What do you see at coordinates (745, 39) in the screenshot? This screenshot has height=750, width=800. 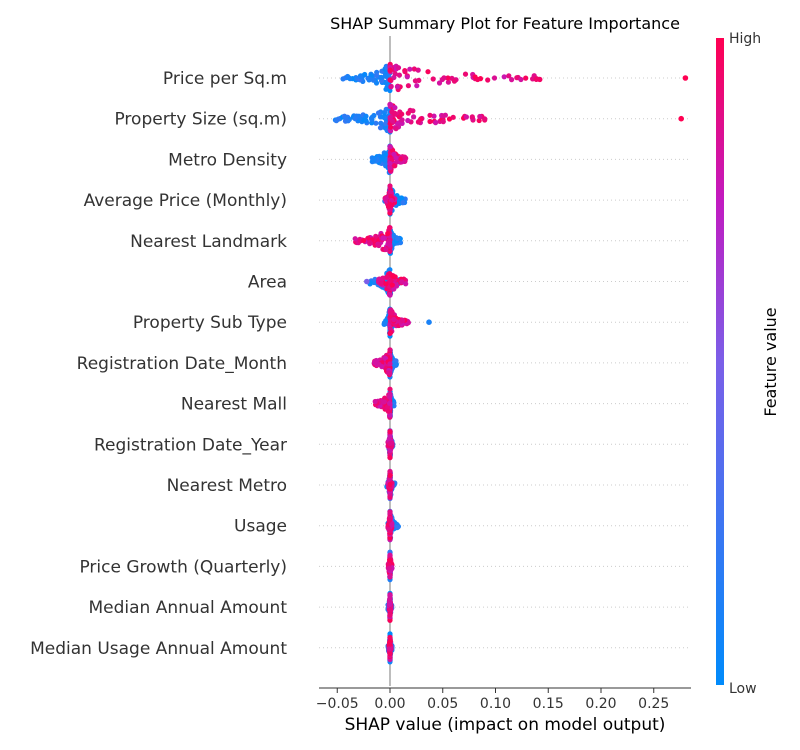 I see `colorbar-high-label: High` at bounding box center [745, 39].